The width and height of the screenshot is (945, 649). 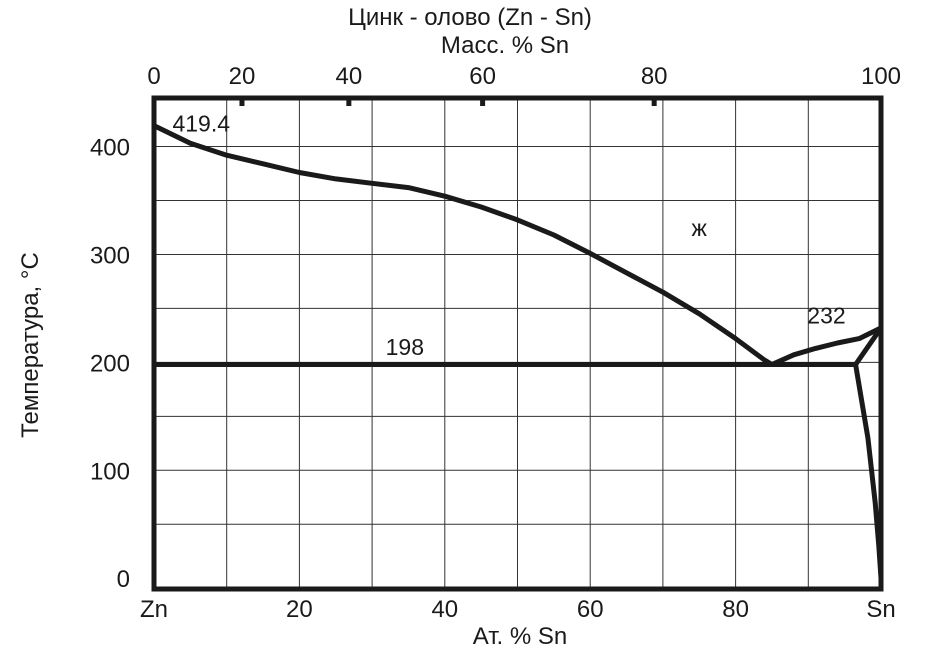 I want to click on annotation-label: ж, so click(x=700, y=228).